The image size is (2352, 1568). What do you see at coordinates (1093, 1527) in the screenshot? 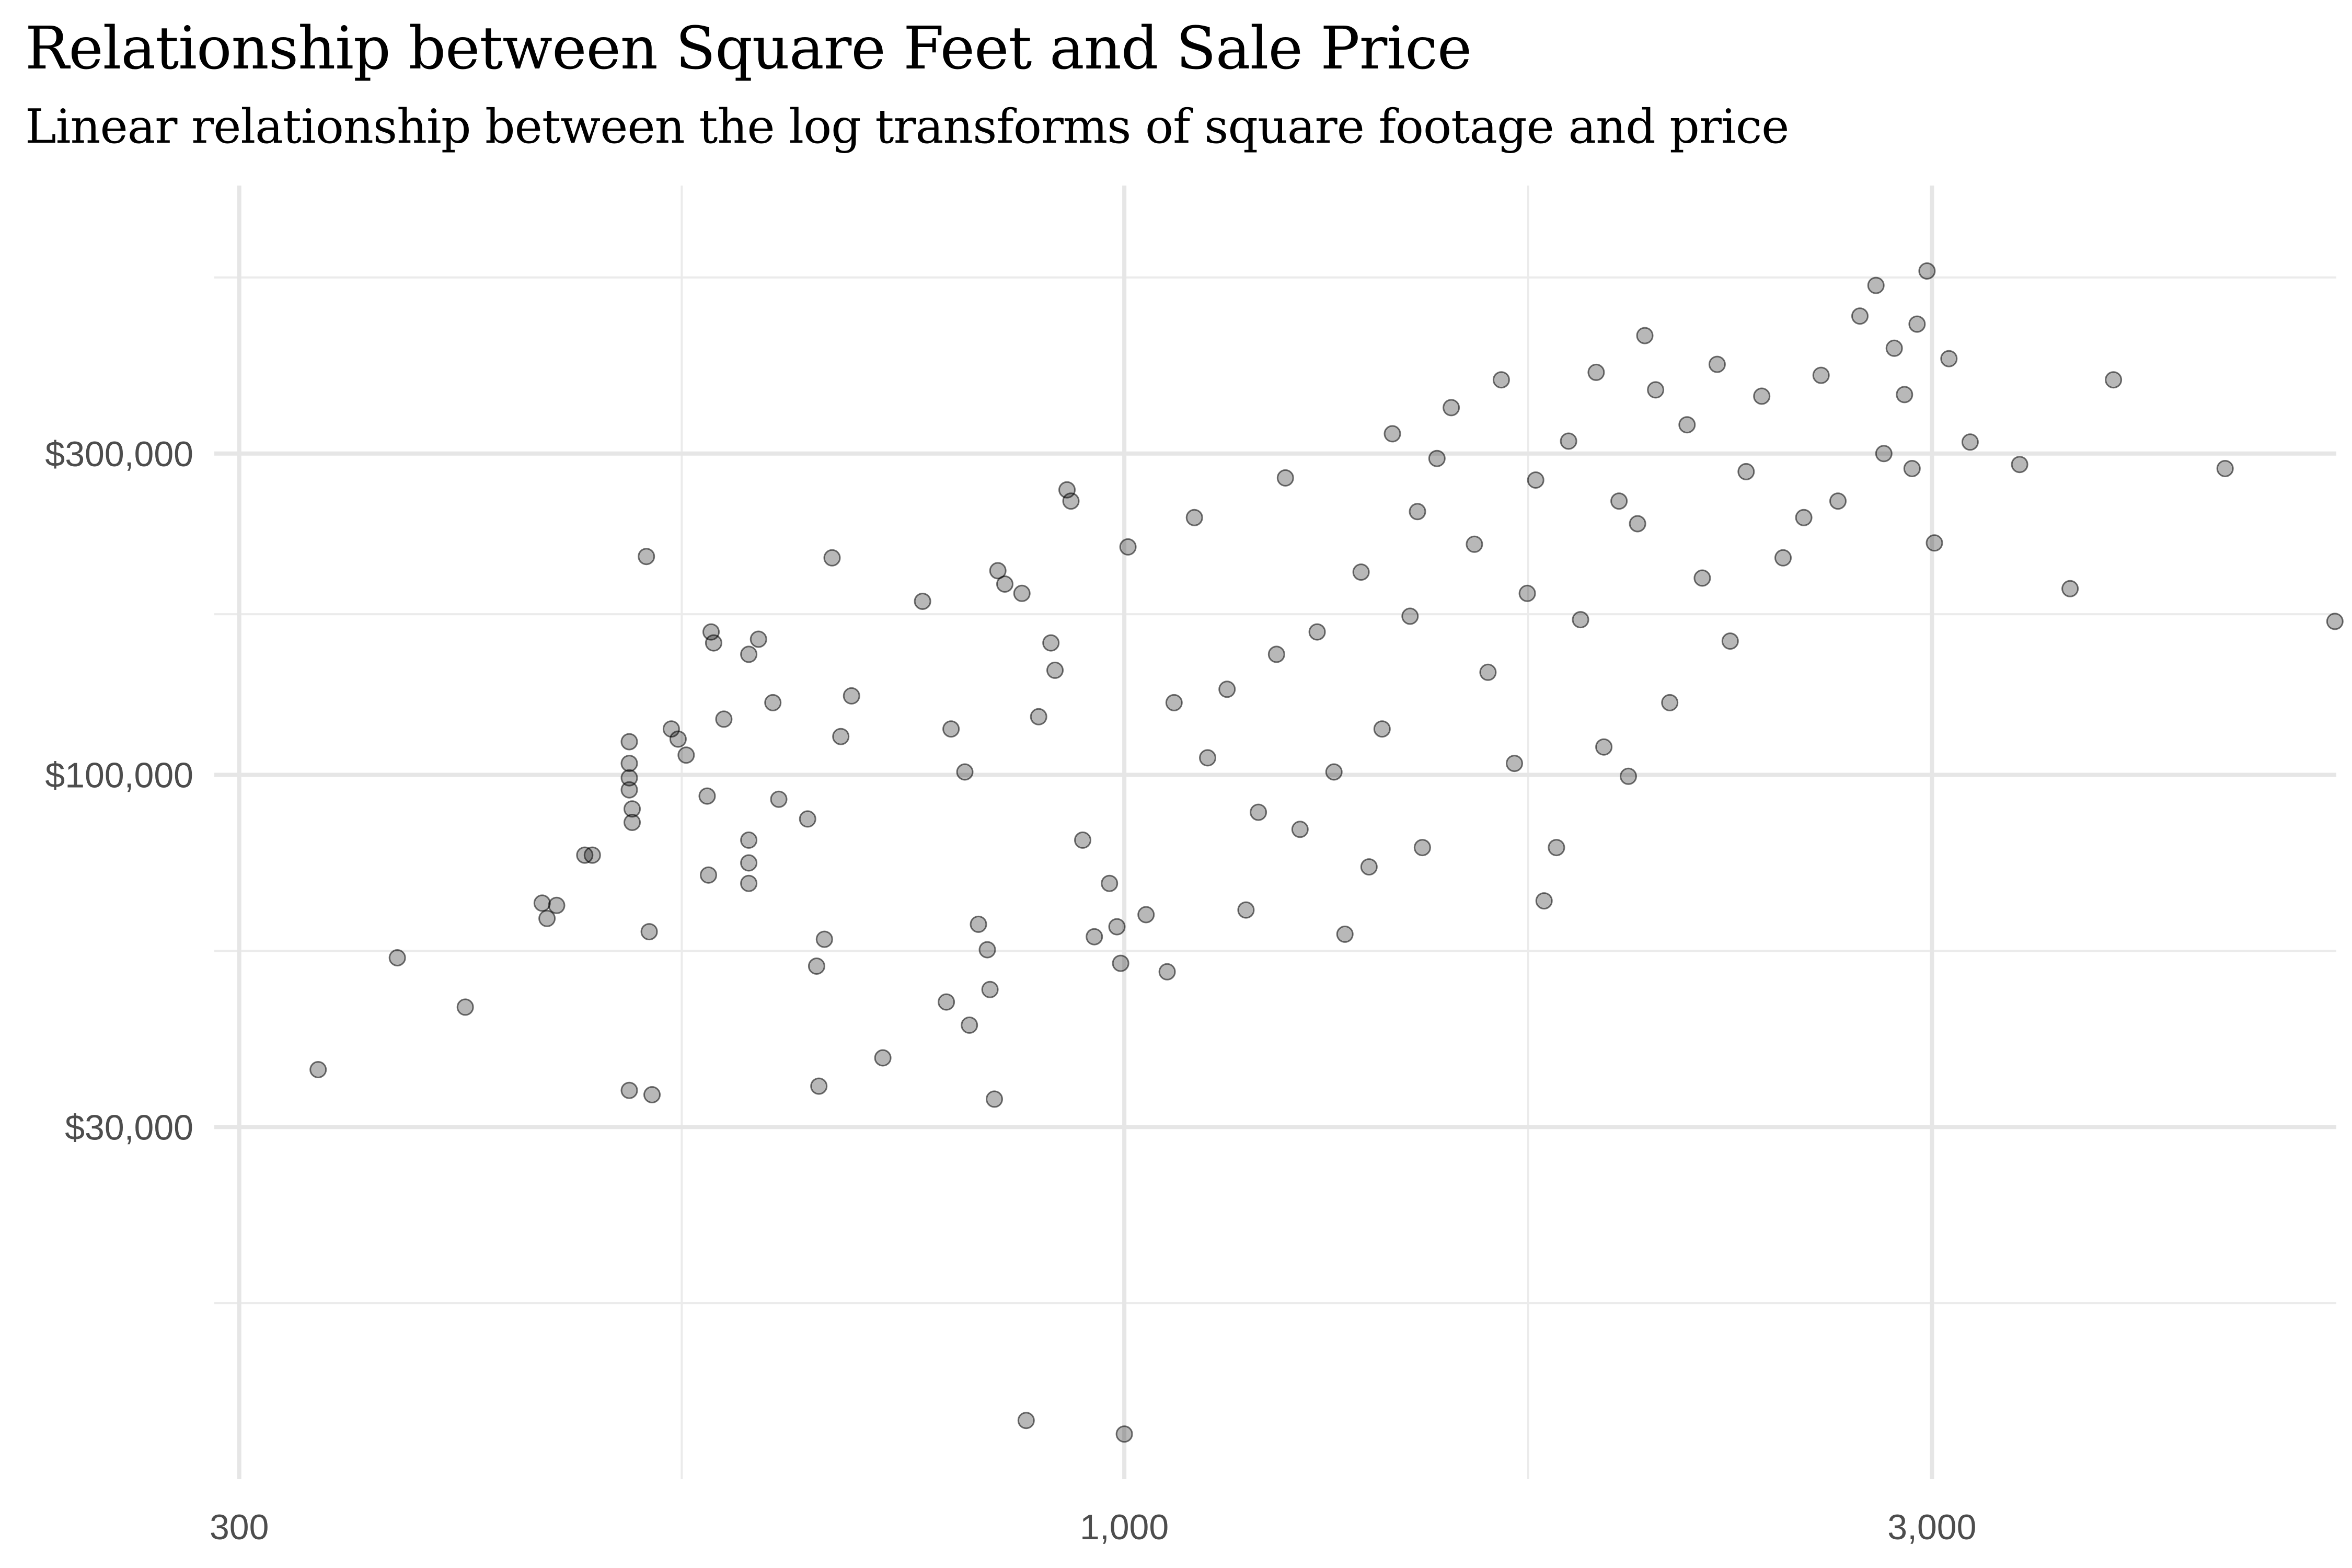
I see `x-axis-tick-labels: 300 1,000 3,000` at bounding box center [1093, 1527].